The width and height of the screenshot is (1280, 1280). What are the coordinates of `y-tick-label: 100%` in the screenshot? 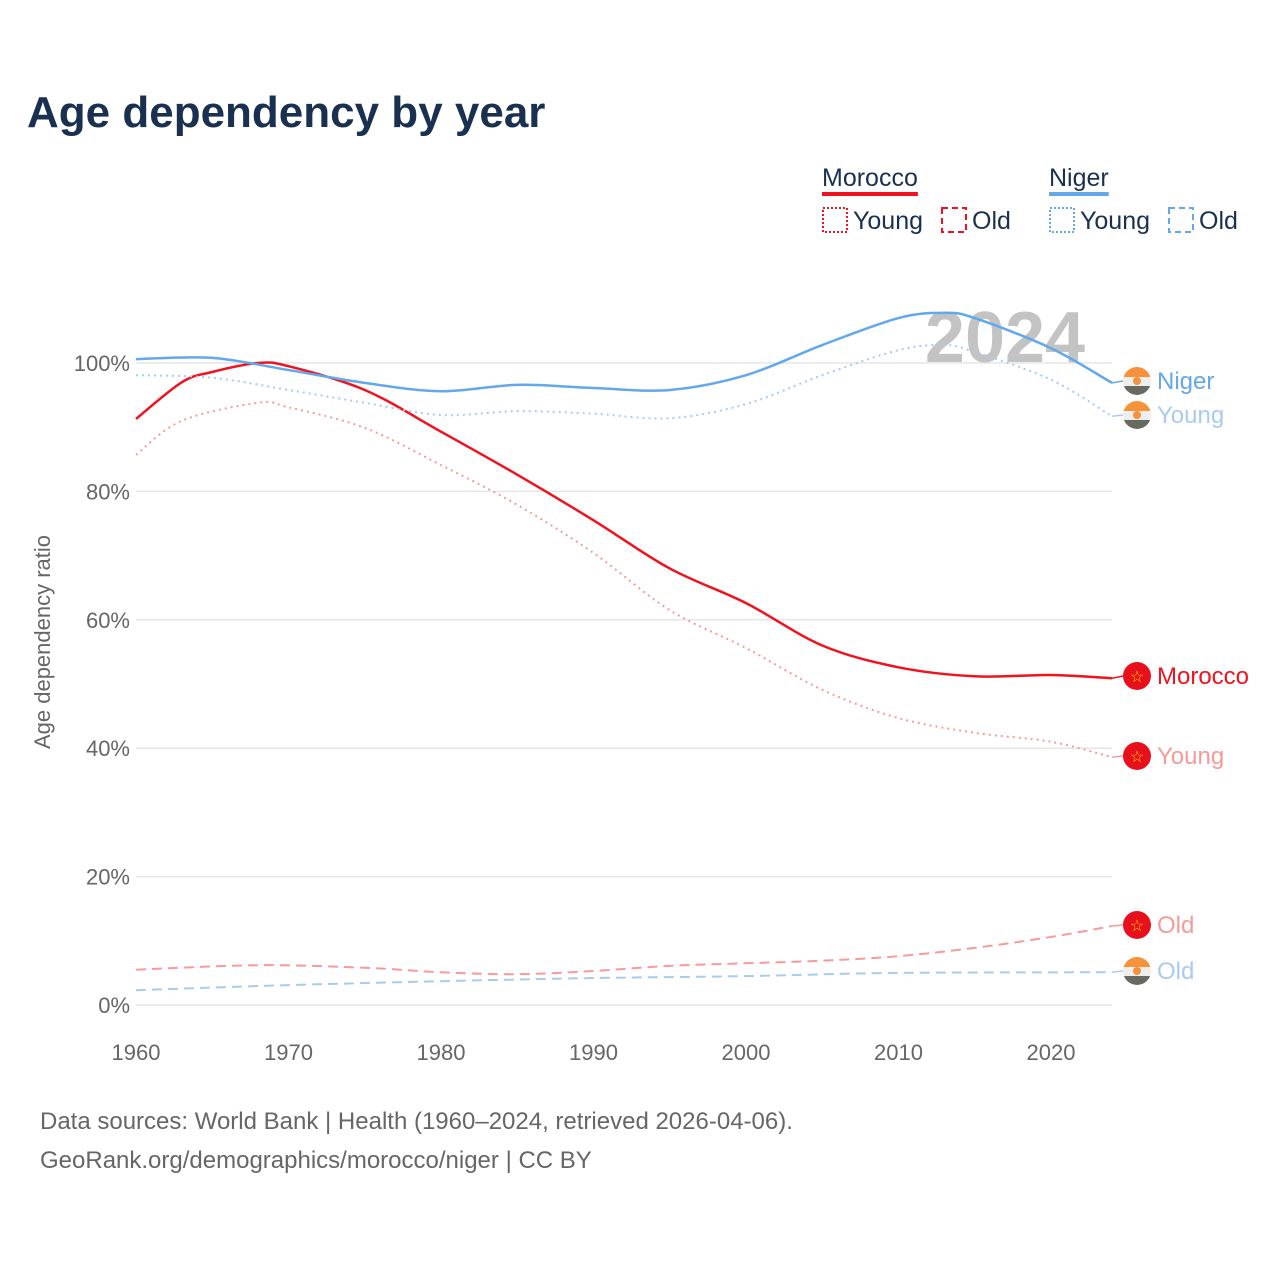 It's located at (102, 363).